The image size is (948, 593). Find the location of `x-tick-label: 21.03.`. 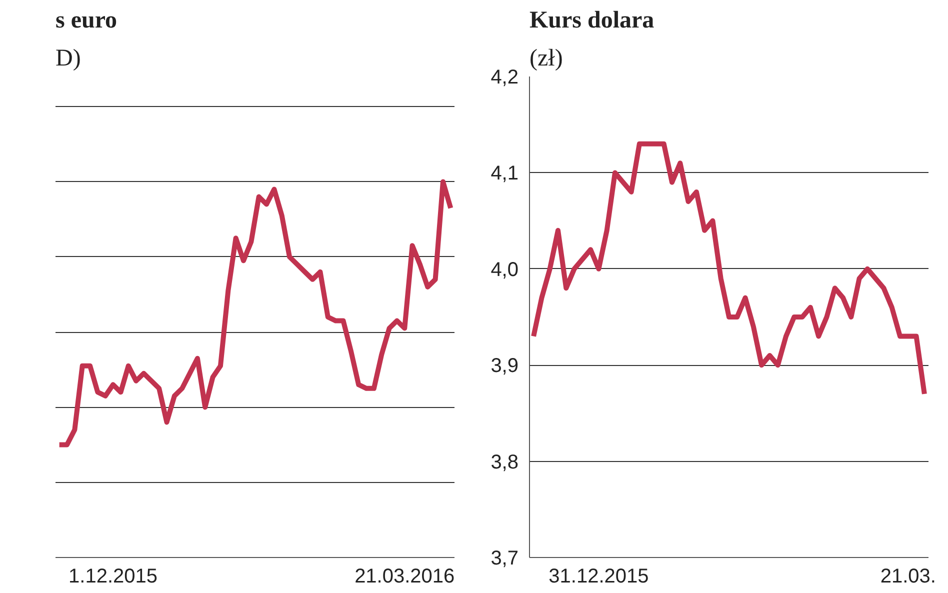

x-tick-label: 21.03. is located at coordinates (908, 577).